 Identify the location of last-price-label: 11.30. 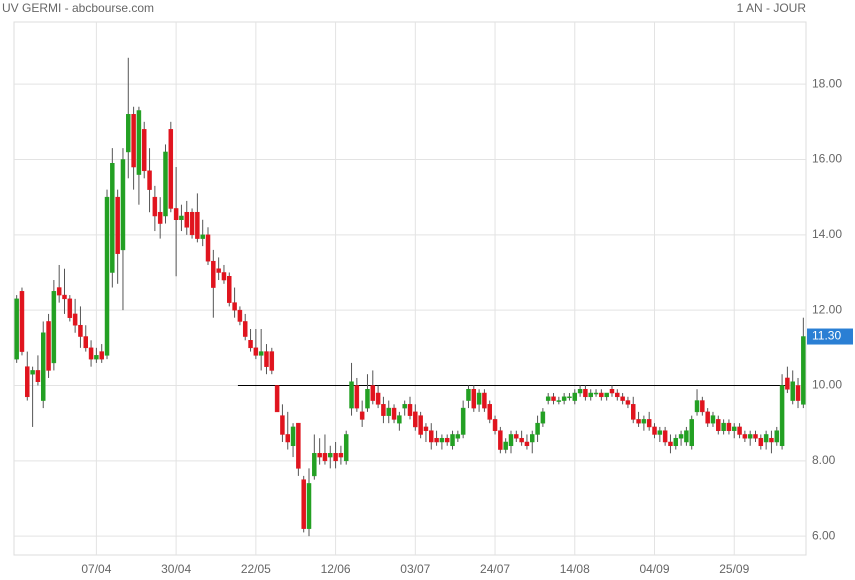
(826, 336).